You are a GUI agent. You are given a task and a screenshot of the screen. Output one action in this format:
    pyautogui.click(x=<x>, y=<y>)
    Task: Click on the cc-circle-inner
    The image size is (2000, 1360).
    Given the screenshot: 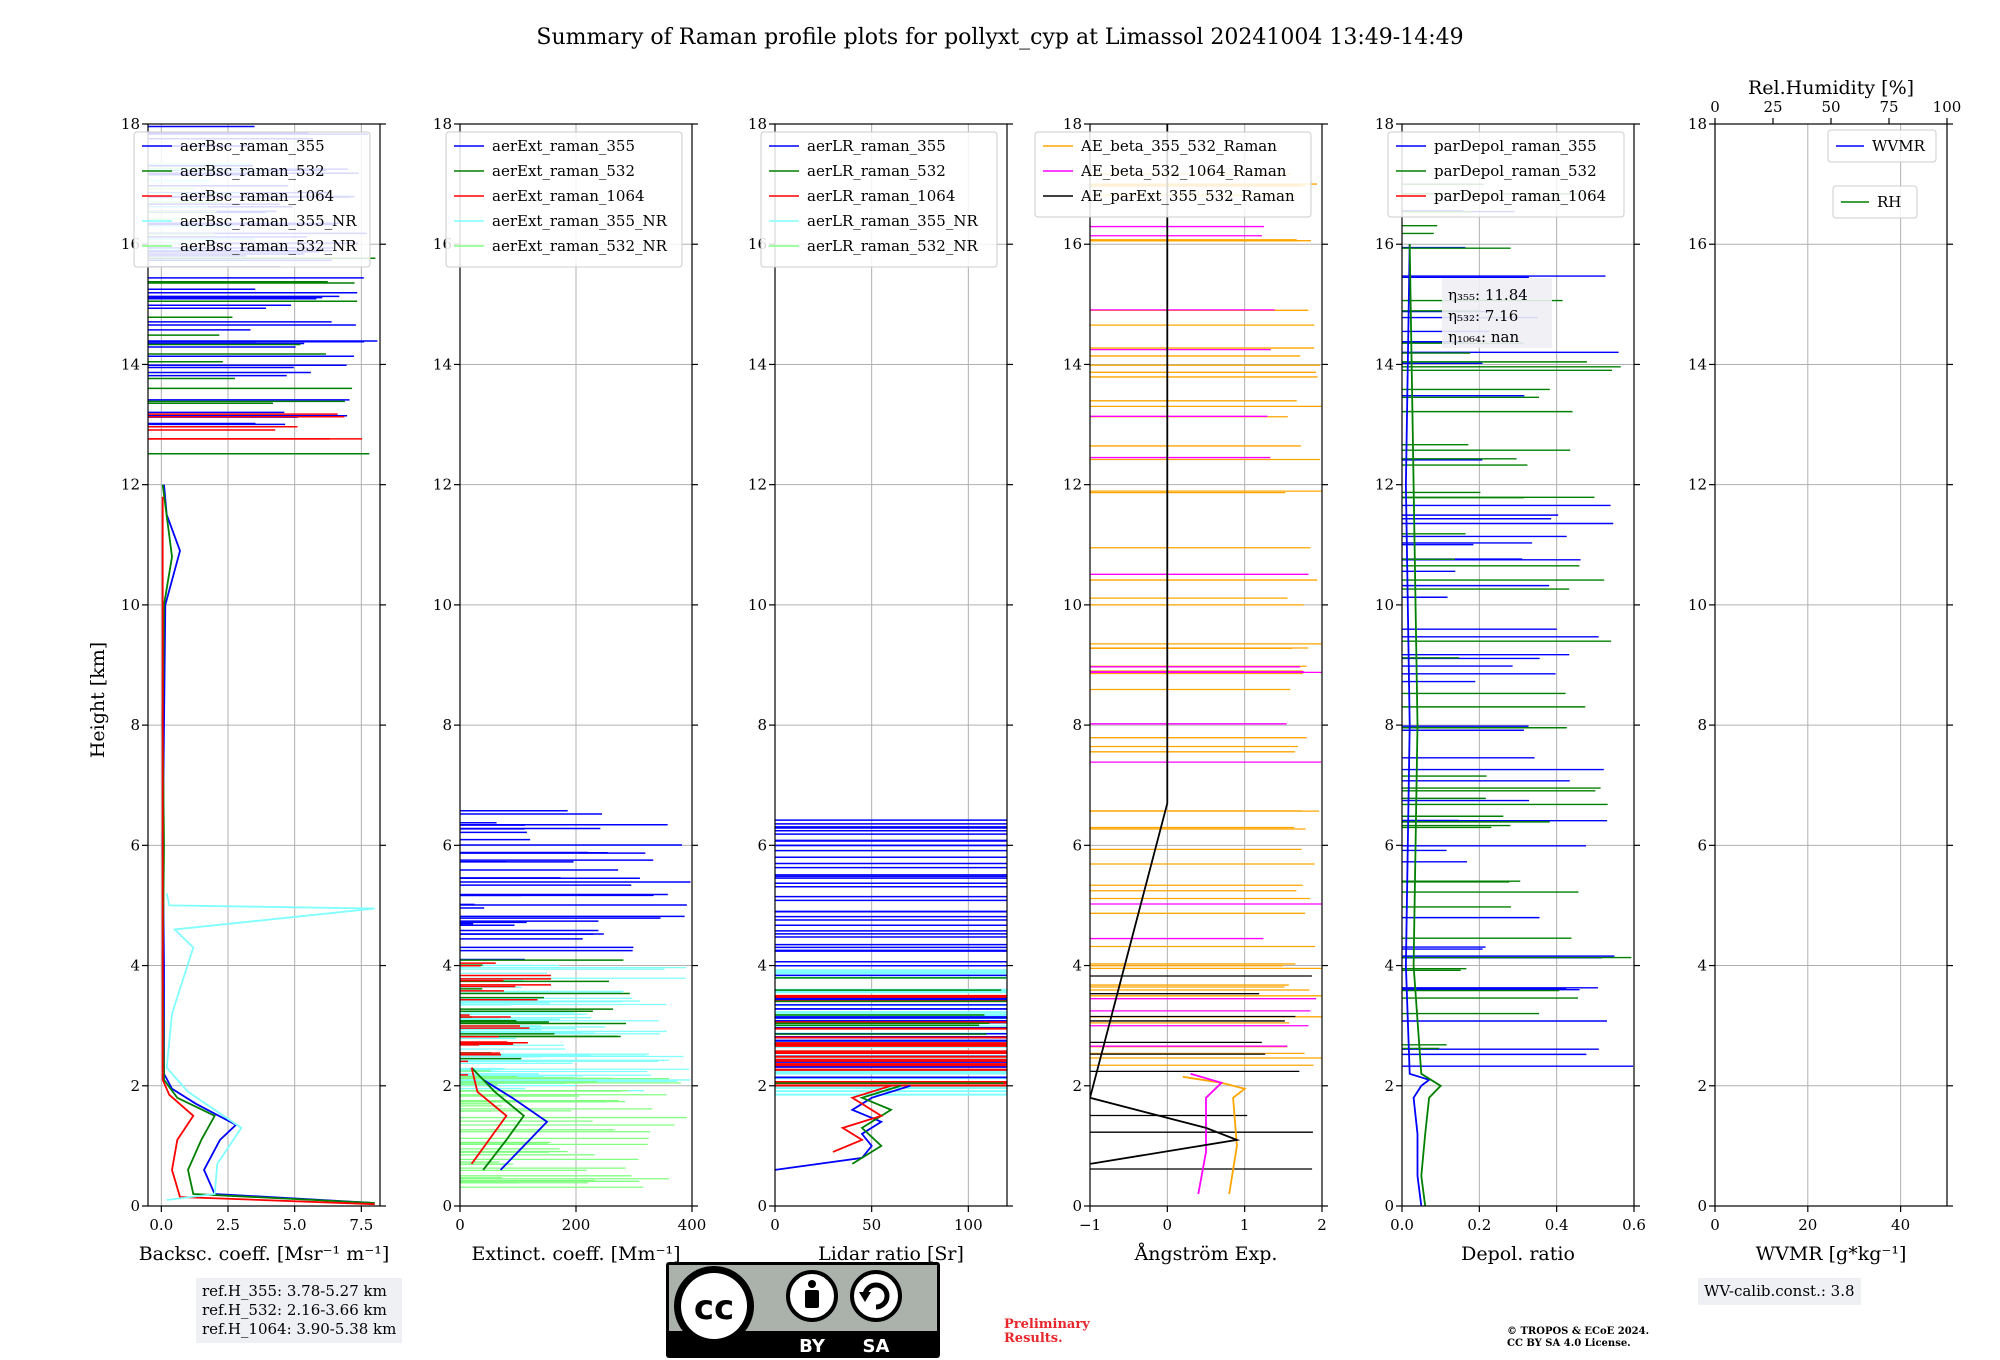 What is the action you would take?
    pyautogui.click(x=714, y=1306)
    